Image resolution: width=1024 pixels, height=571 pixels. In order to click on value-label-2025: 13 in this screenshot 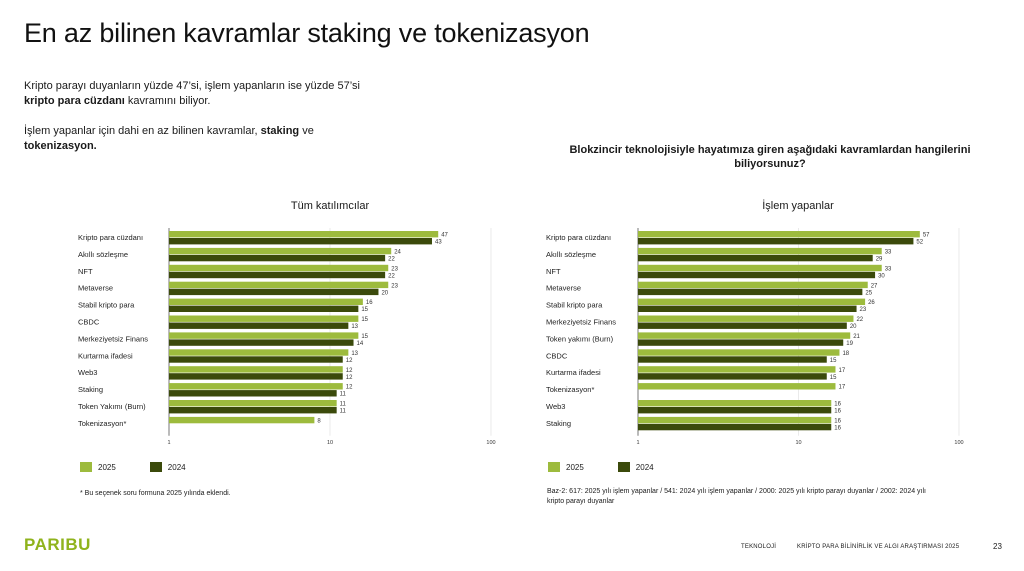, I will do `click(354, 354)`.